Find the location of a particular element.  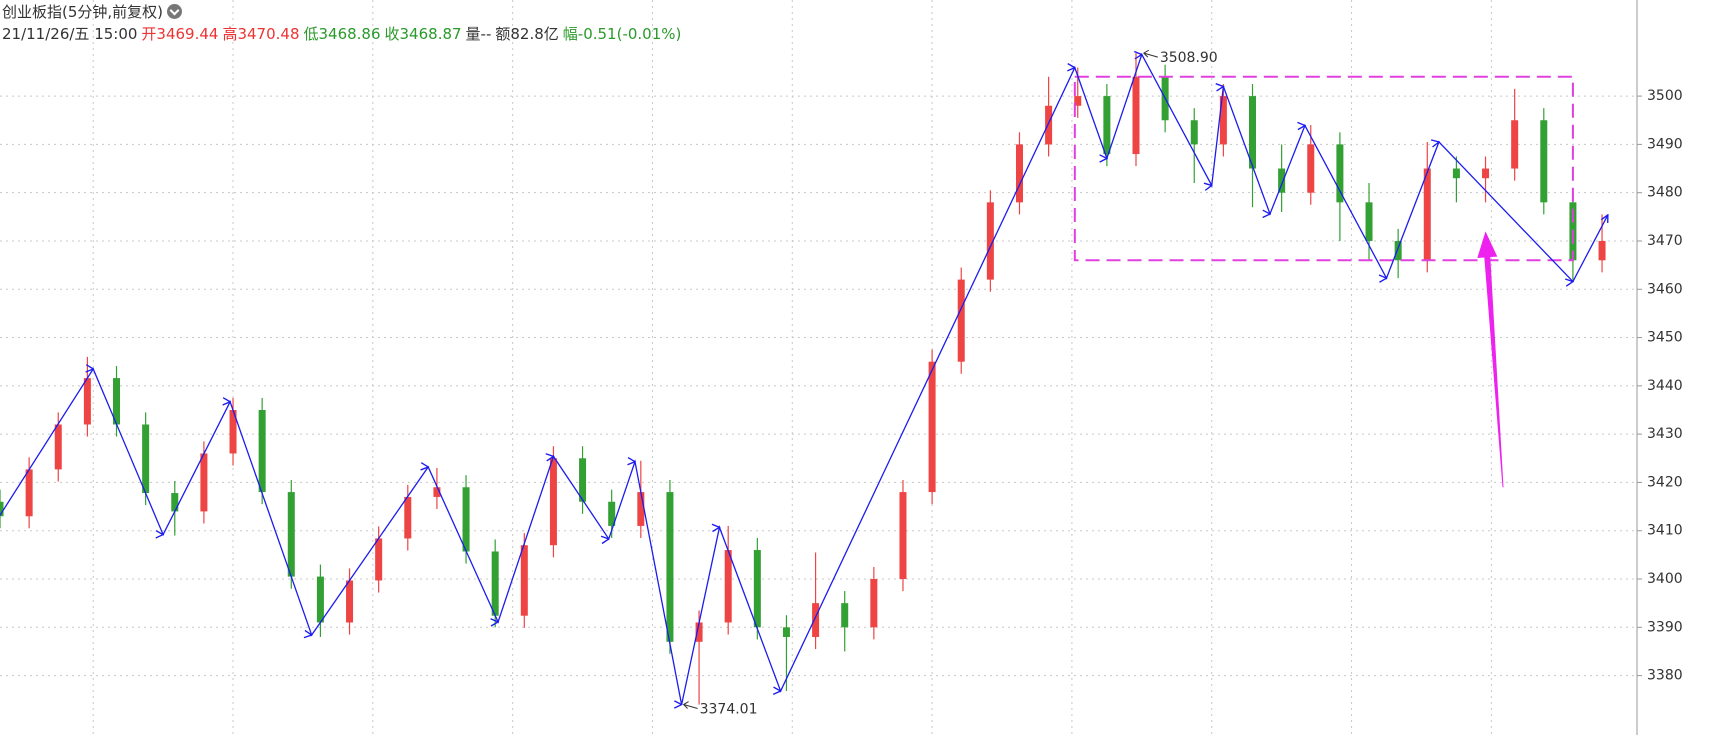

info-item: 开3469.44 is located at coordinates (180, 34).